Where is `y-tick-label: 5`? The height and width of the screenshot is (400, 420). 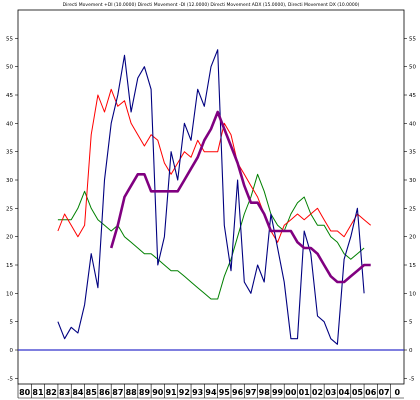
y-tick-label: 5 is located at coordinates (12, 323).